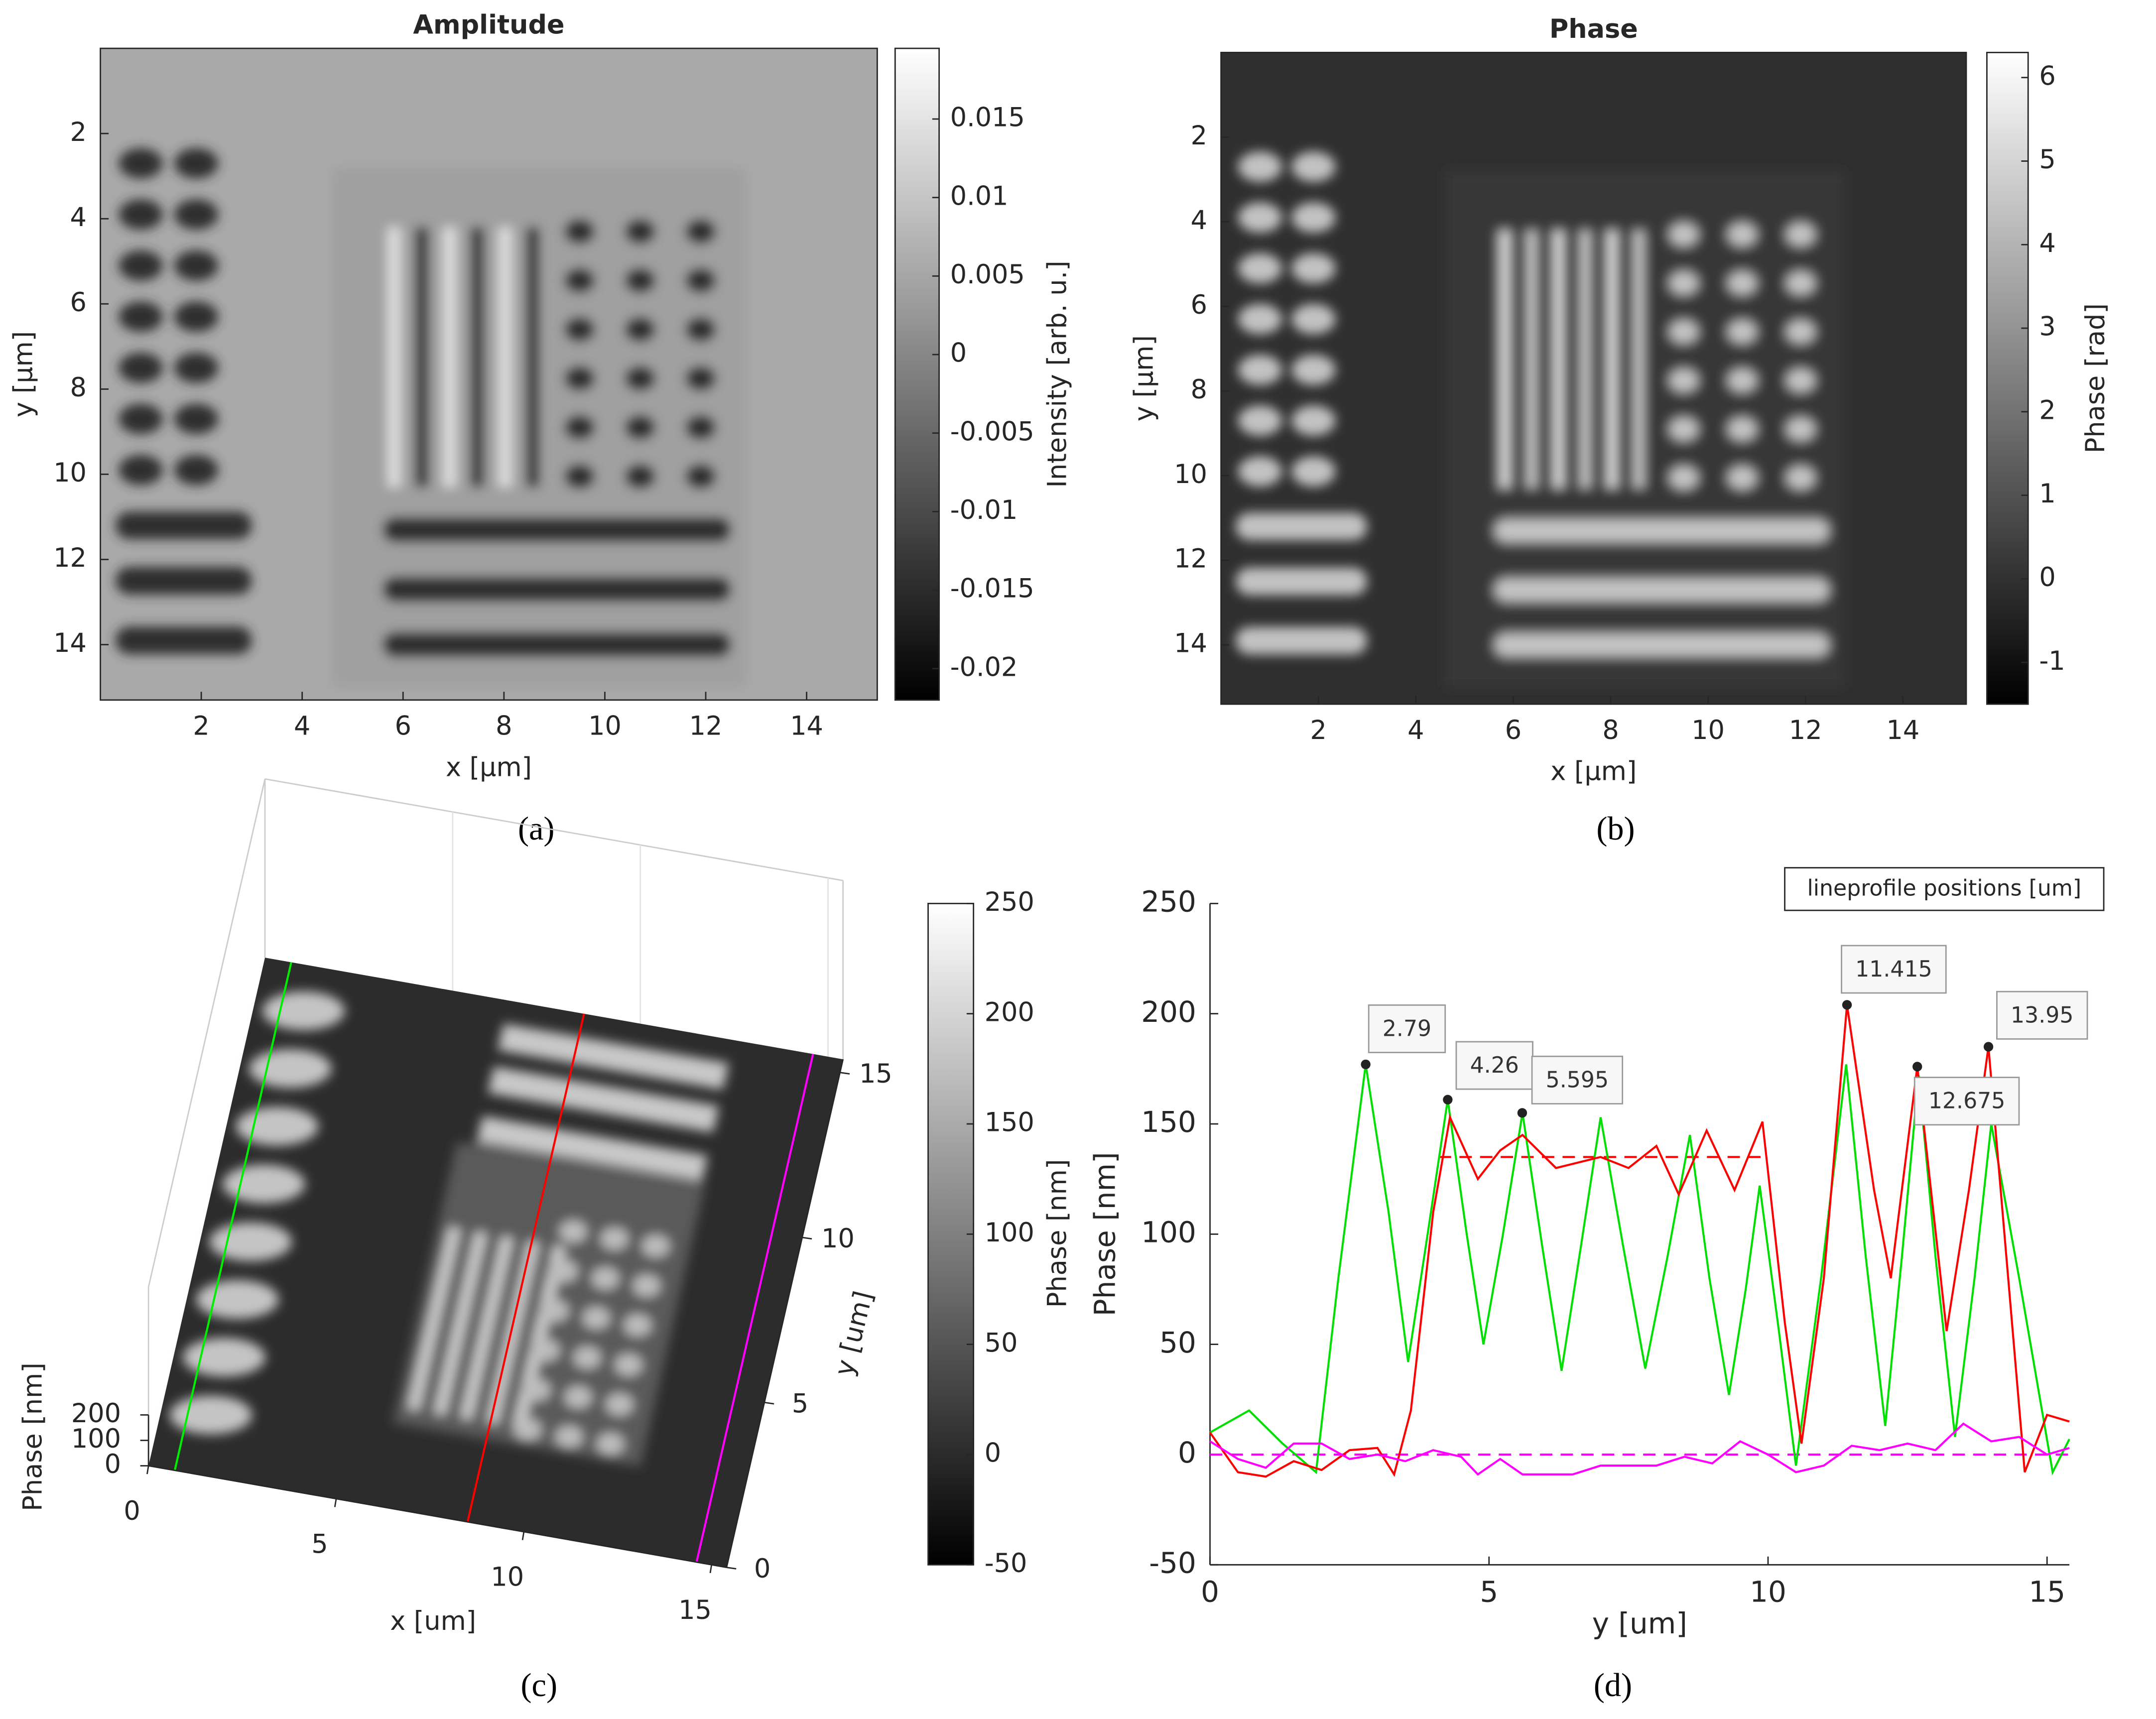 The height and width of the screenshot is (1719, 2156). What do you see at coordinates (1615, 829) in the screenshot?
I see `caption: (b)` at bounding box center [1615, 829].